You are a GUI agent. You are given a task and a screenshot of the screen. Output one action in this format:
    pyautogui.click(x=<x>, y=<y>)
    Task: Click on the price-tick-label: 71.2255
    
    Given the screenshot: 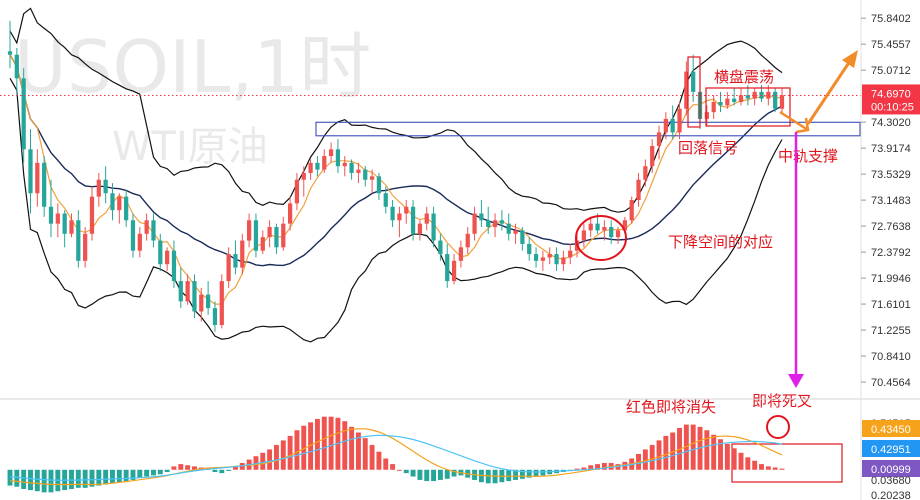 What is the action you would take?
    pyautogui.click(x=891, y=331)
    